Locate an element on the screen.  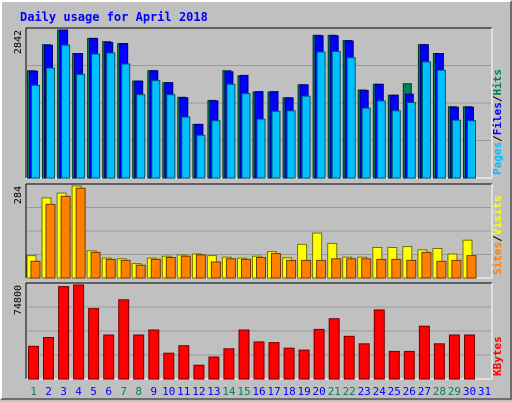
day-label-18: 18 is located at coordinates (288, 391).